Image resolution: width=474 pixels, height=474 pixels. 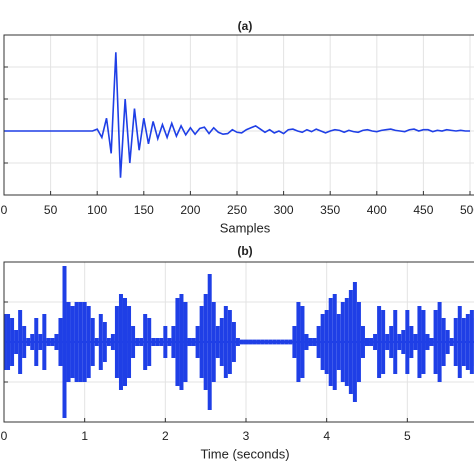 What do you see at coordinates (144, 210) in the screenshot?
I see `x-tick-label: 150` at bounding box center [144, 210].